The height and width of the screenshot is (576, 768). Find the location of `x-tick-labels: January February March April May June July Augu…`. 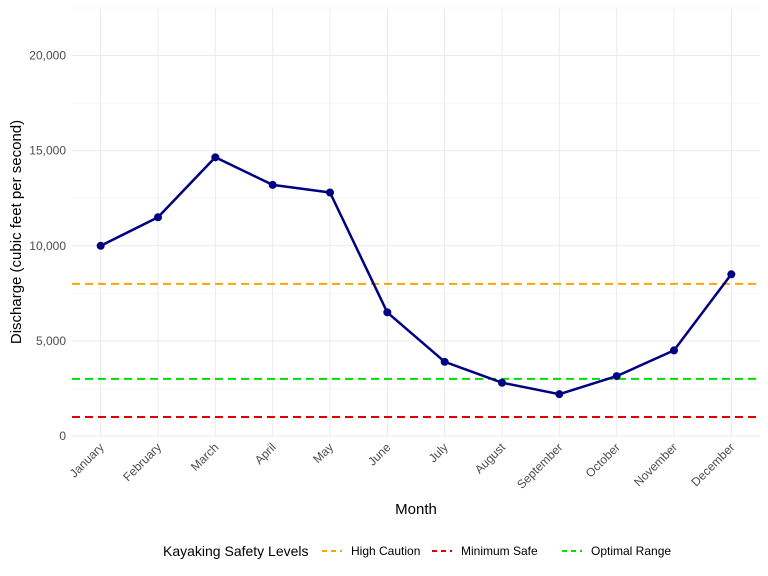

x-tick-labels: January February March April May June July Augu… is located at coordinates (402, 466).